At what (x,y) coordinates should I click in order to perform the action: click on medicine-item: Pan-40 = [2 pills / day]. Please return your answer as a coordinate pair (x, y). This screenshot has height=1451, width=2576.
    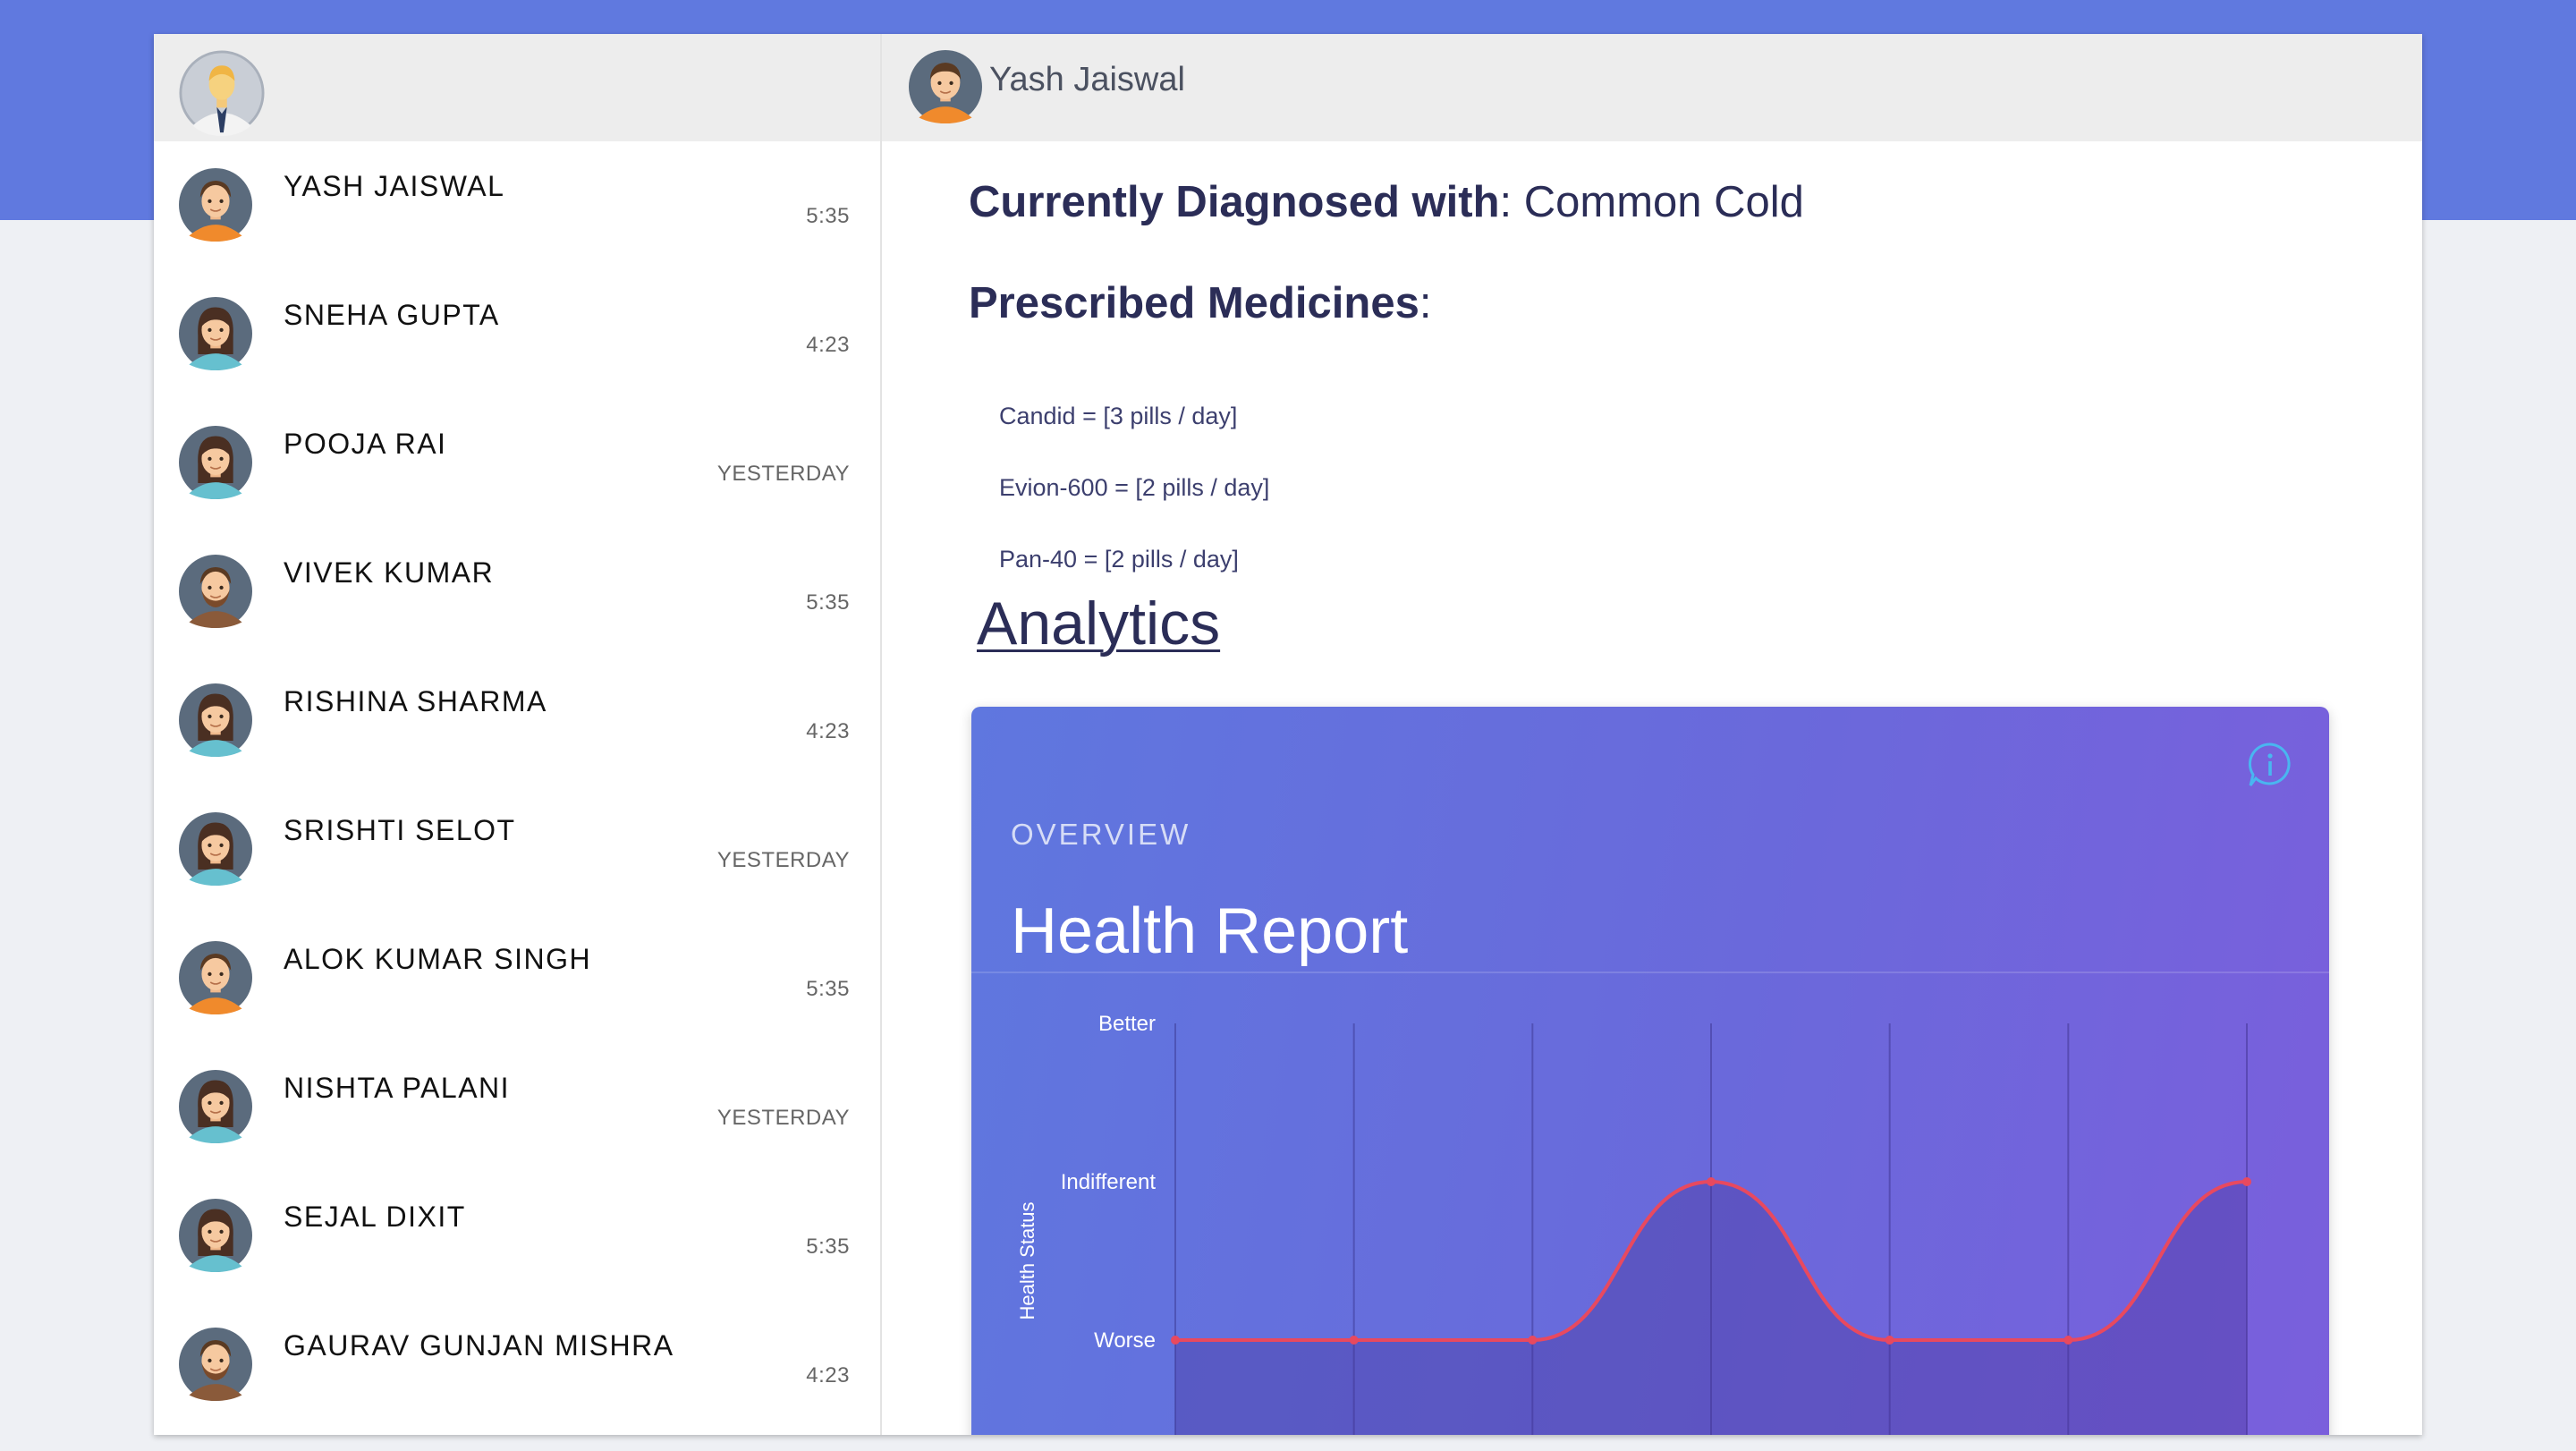
    Looking at the image, I should click on (1119, 559).